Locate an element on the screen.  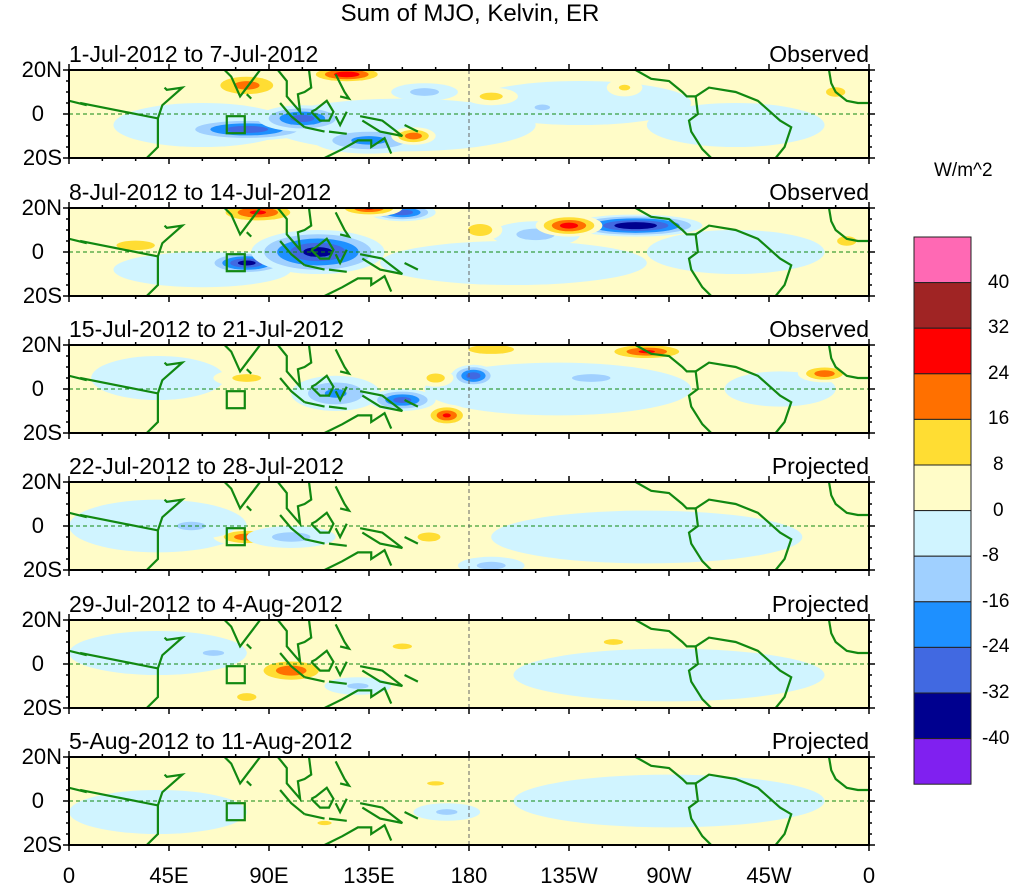
colorbar-label: 40 is located at coordinates (999, 282).